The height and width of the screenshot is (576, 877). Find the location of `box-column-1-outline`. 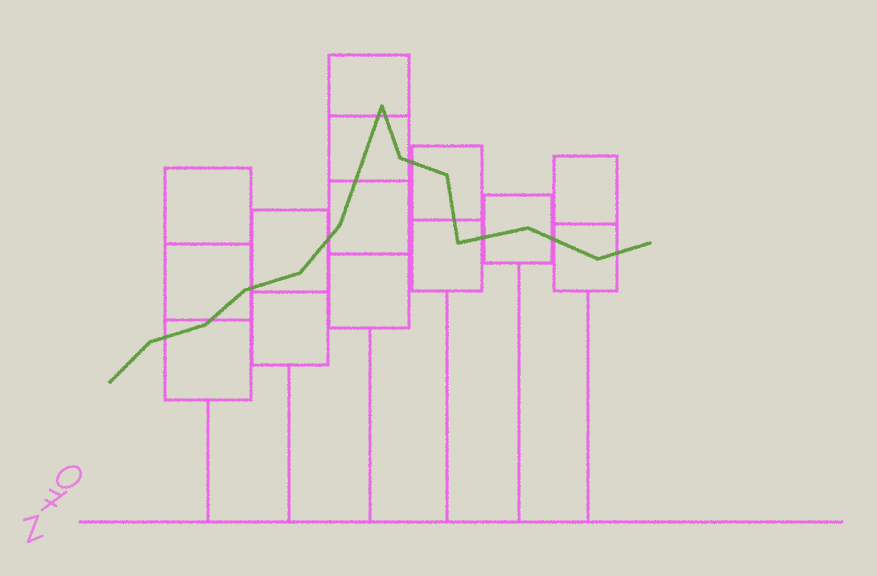

box-column-1-outline is located at coordinates (208, 284).